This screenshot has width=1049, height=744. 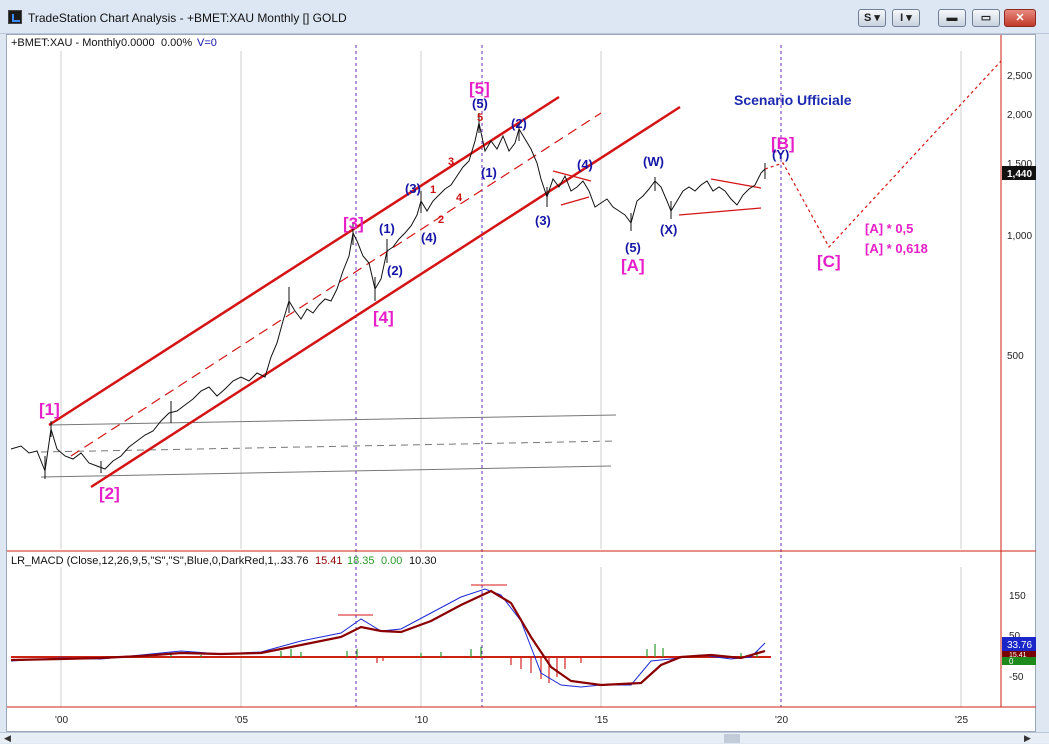 I want to click on last-price-badge, so click(x=1019, y=173).